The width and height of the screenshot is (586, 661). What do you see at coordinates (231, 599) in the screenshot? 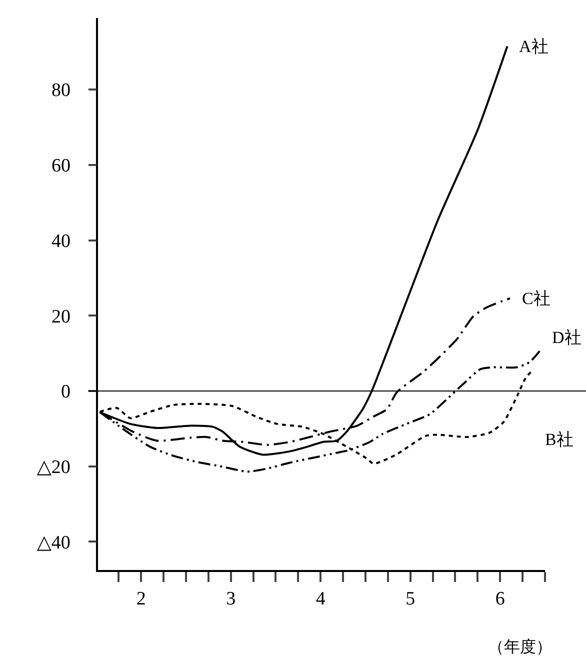
I see `x-tick-label: 3` at bounding box center [231, 599].